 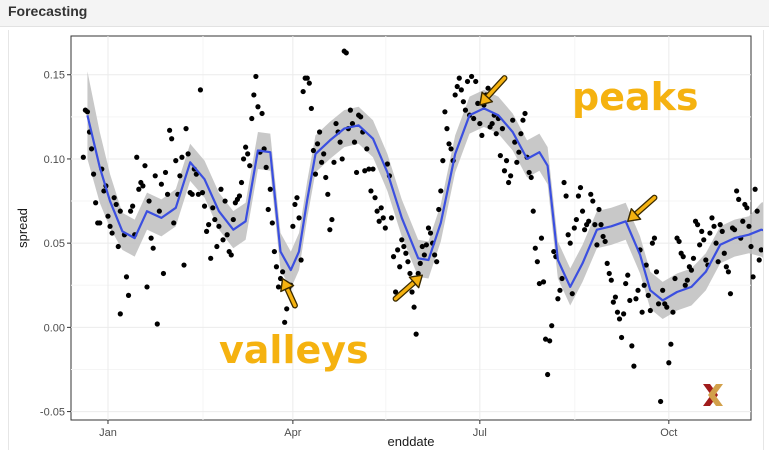 What do you see at coordinates (634, 215) in the screenshot?
I see `arrow-head` at bounding box center [634, 215].